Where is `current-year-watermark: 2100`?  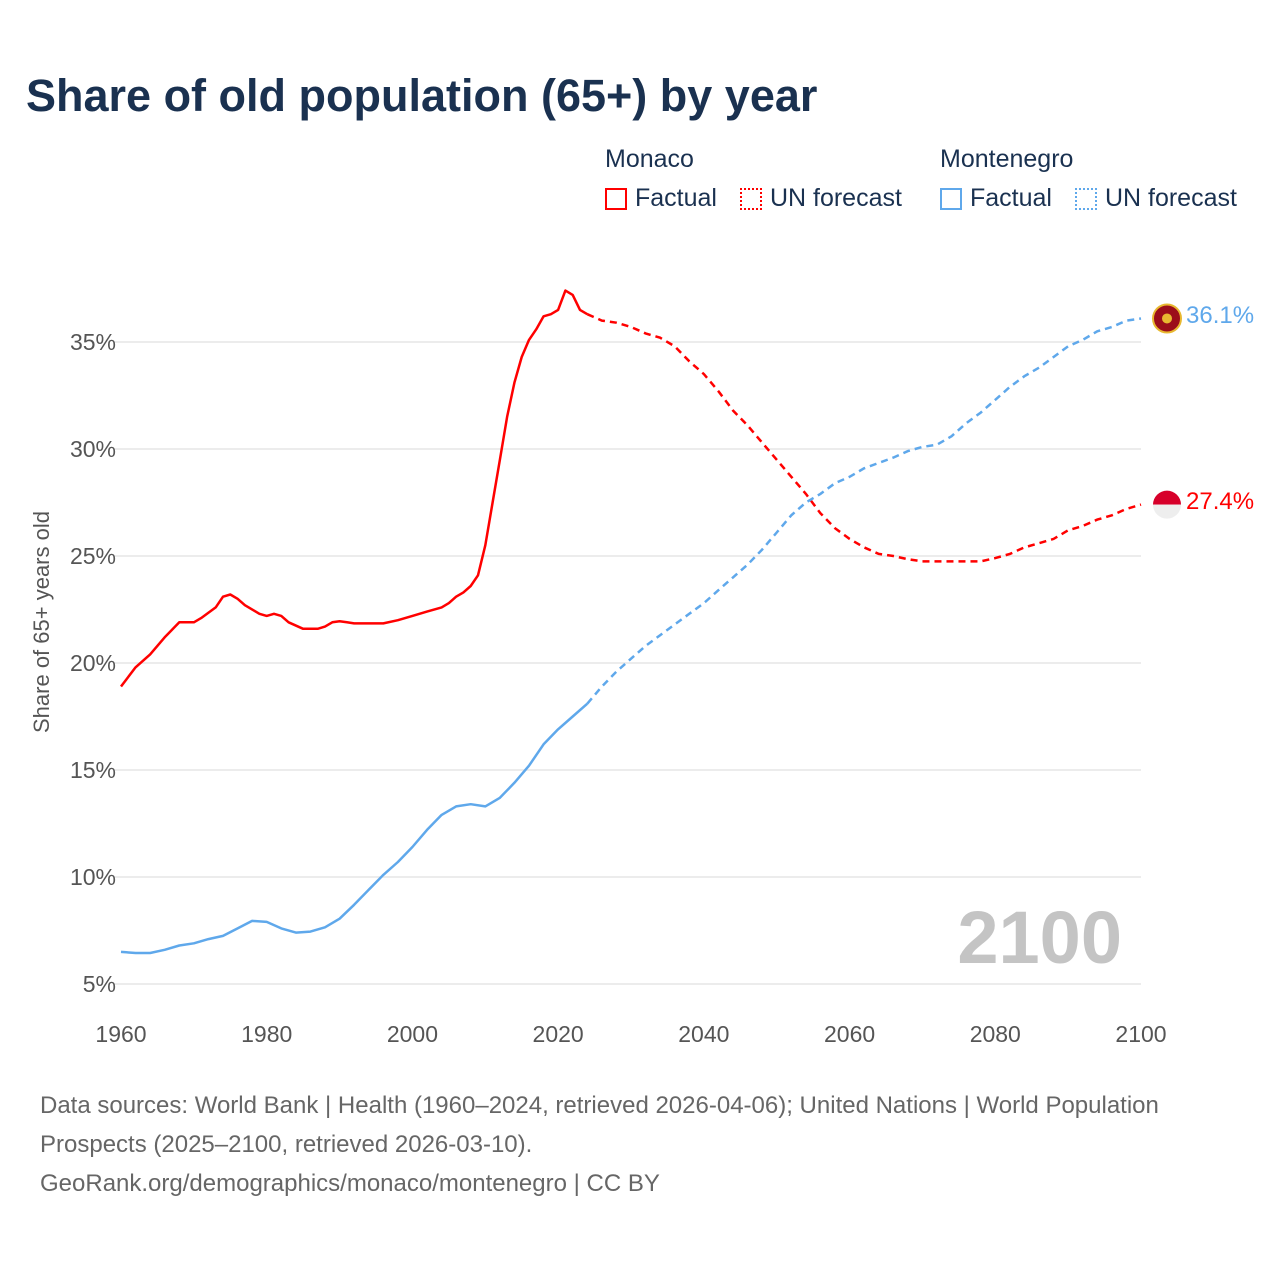
current-year-watermark: 2100 is located at coordinates (1039, 937).